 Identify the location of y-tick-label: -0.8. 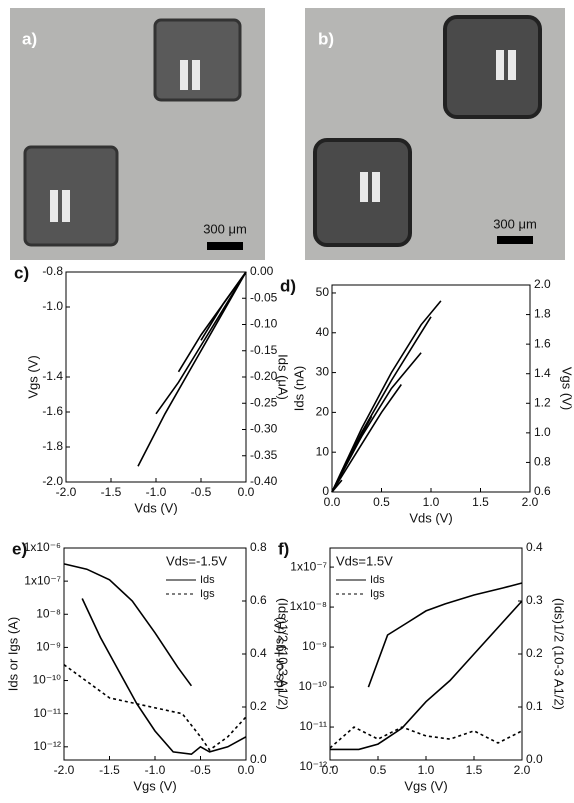
(52, 271).